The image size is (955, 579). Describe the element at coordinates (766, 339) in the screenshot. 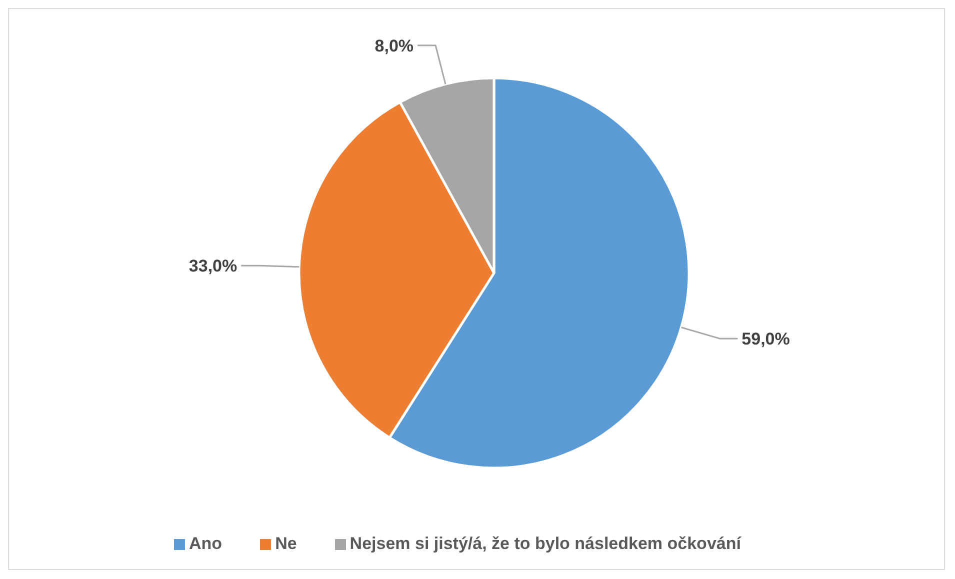

I see `data-label: 59,0%` at that location.